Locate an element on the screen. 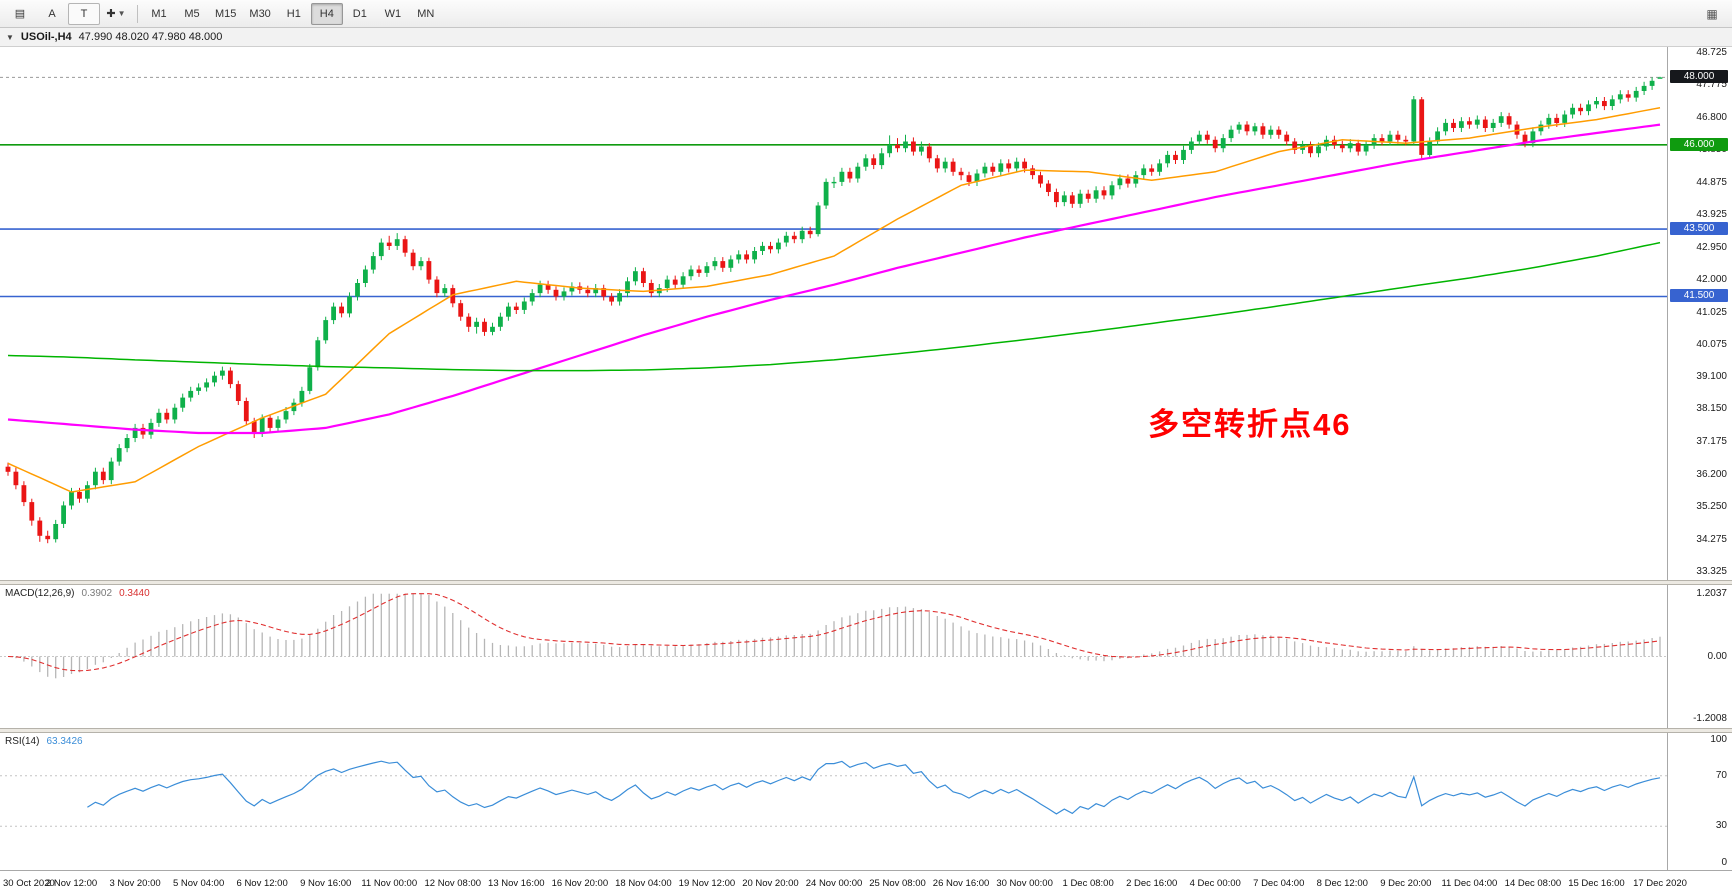 The height and width of the screenshot is (895, 1732). drawing-tool-icon: ✚ is located at coordinates (111, 14).